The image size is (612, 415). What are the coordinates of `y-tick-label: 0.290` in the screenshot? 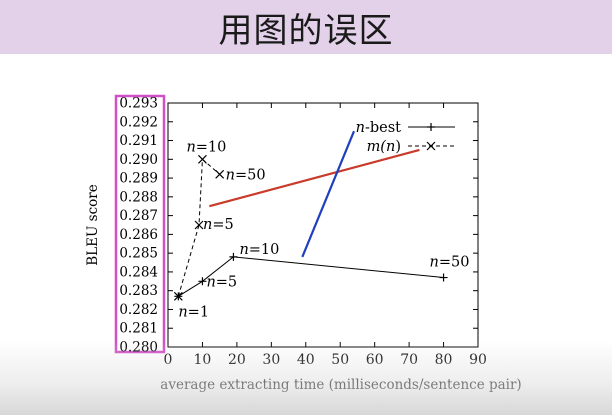 It's located at (138, 160).